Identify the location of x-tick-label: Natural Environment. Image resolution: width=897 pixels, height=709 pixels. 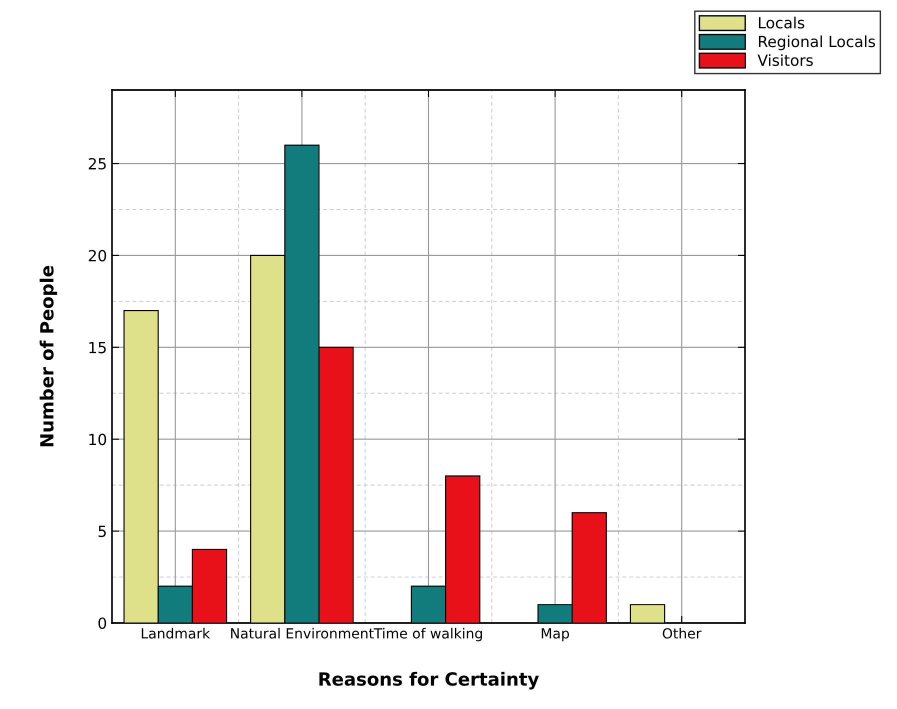
(302, 633).